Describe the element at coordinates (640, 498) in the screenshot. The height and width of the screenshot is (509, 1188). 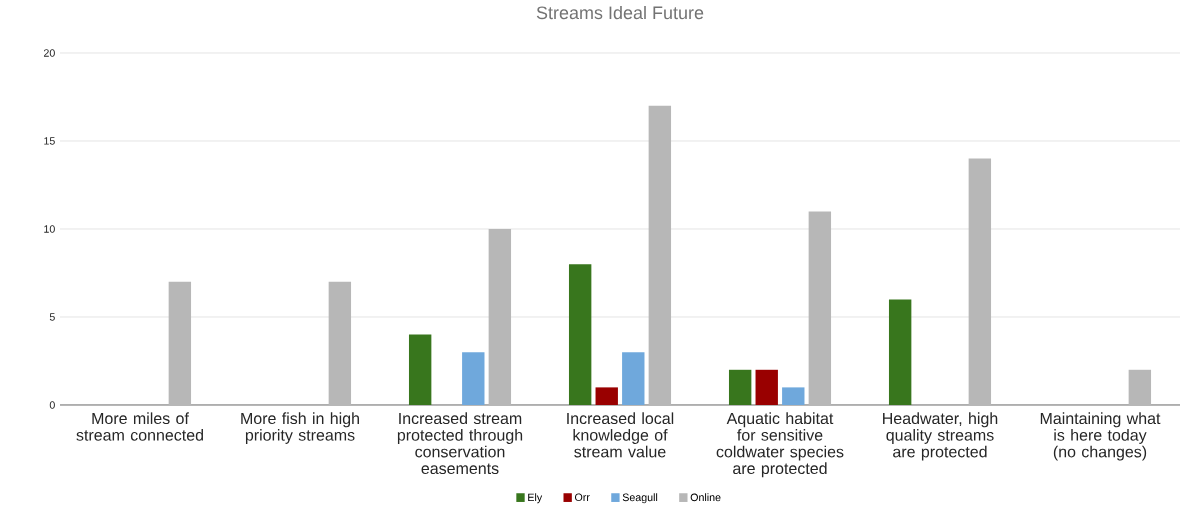
I see `legend-label: Seagull` at that location.